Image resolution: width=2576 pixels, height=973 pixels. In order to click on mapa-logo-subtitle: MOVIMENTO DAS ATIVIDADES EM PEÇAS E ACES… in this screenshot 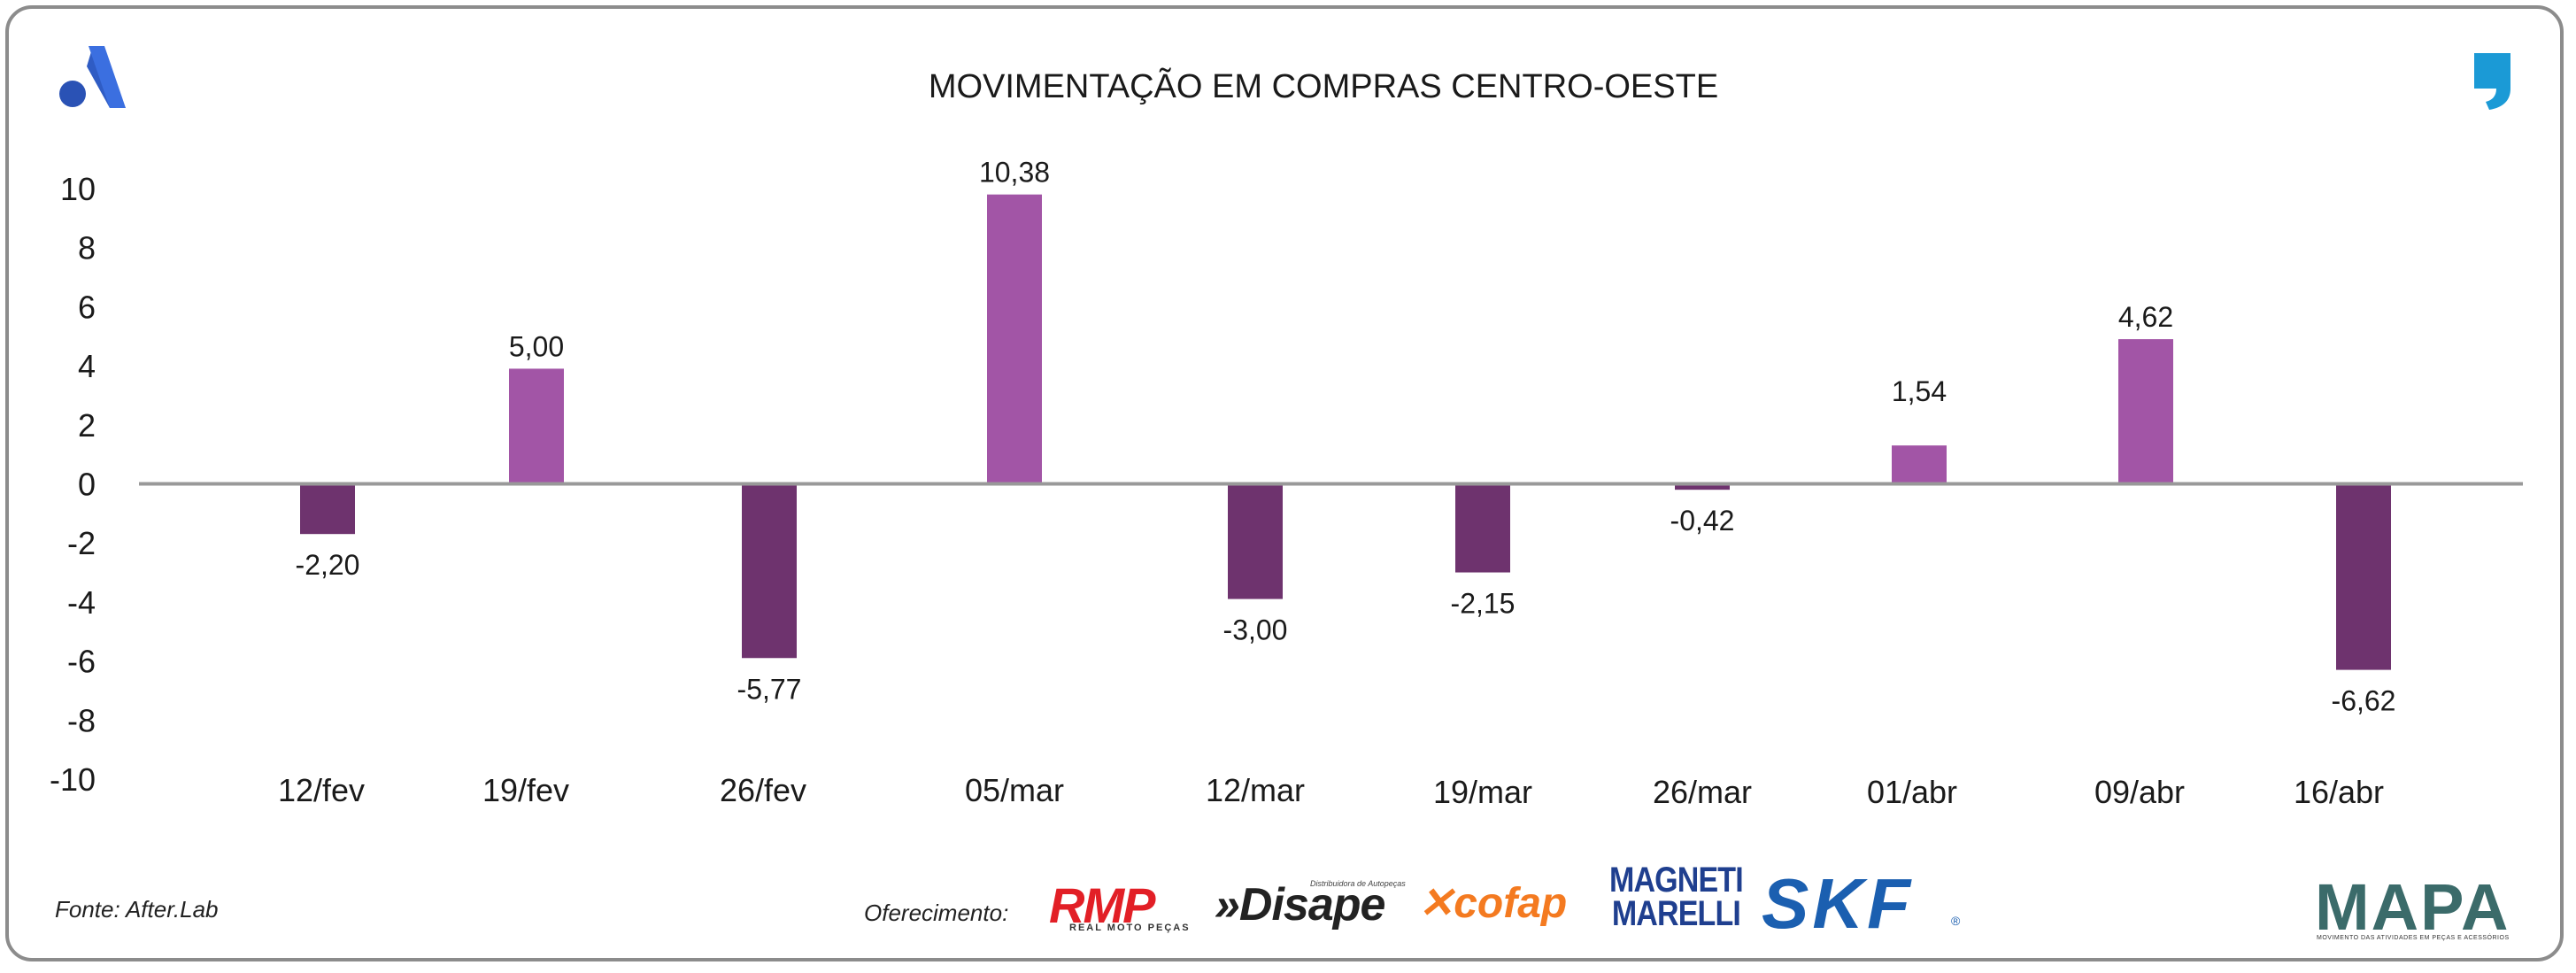, I will do `click(2413, 938)`.